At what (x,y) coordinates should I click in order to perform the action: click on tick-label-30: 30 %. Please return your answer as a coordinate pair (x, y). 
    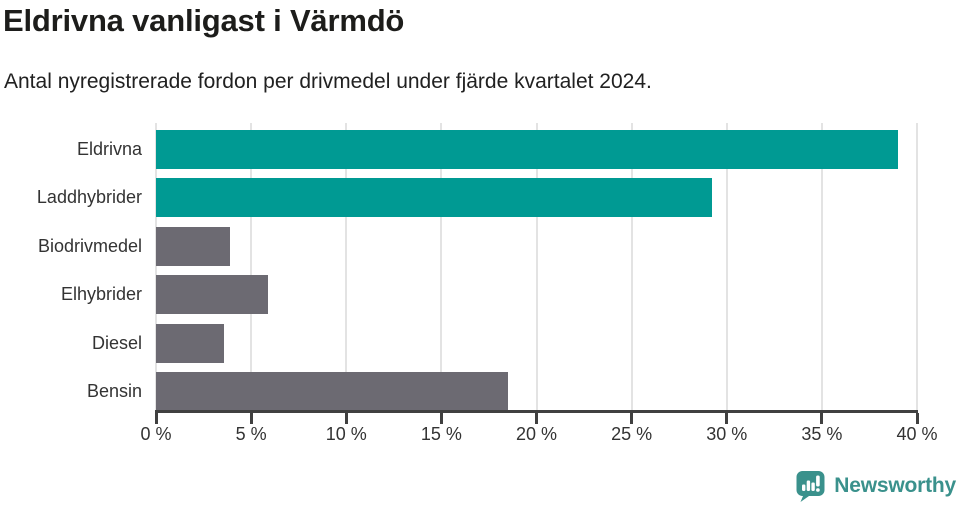
    Looking at the image, I should click on (727, 434).